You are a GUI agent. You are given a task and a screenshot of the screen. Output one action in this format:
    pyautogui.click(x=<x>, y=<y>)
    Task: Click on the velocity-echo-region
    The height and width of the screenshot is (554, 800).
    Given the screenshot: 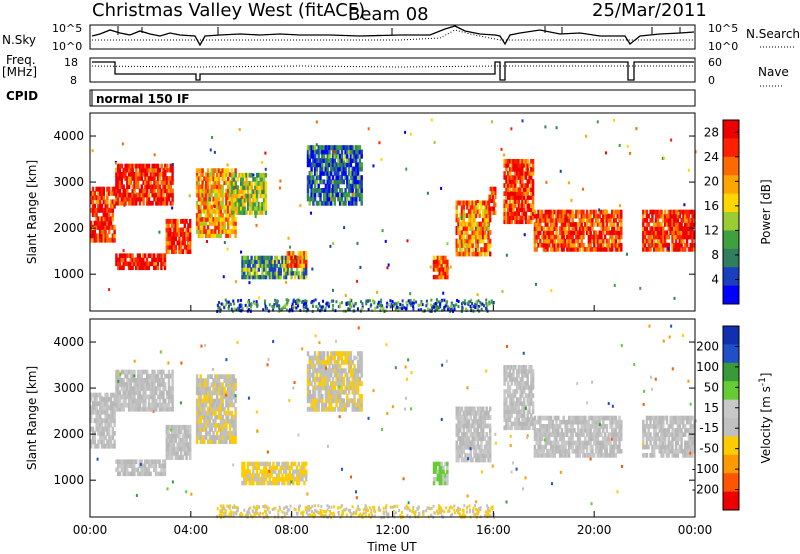 What is the action you would take?
    pyautogui.click(x=216, y=409)
    